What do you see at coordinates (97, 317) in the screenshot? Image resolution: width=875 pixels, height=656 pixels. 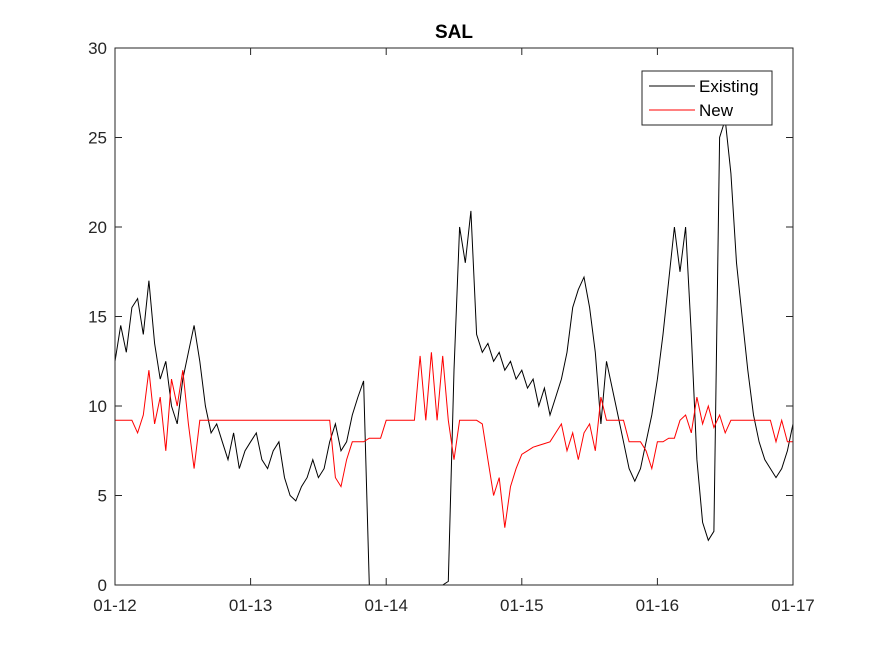 I see `y-tick-label: 15` at bounding box center [97, 317].